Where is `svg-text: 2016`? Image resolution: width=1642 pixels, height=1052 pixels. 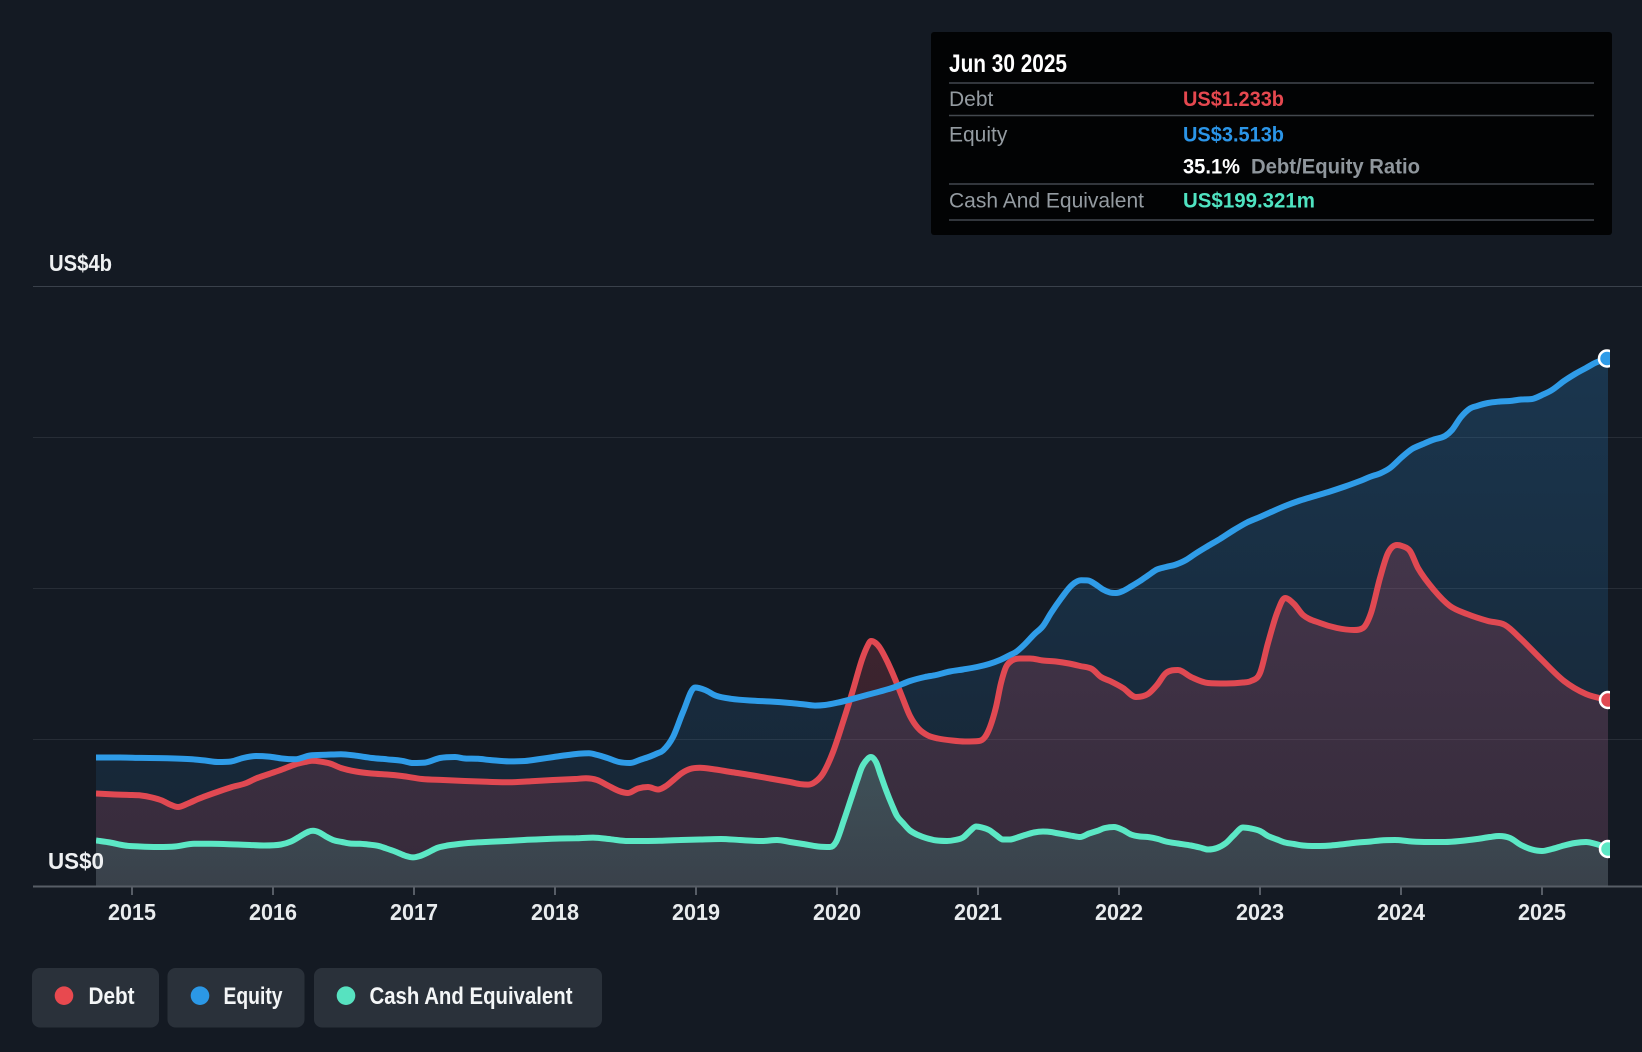
svg-text: 2016 is located at coordinates (273, 912).